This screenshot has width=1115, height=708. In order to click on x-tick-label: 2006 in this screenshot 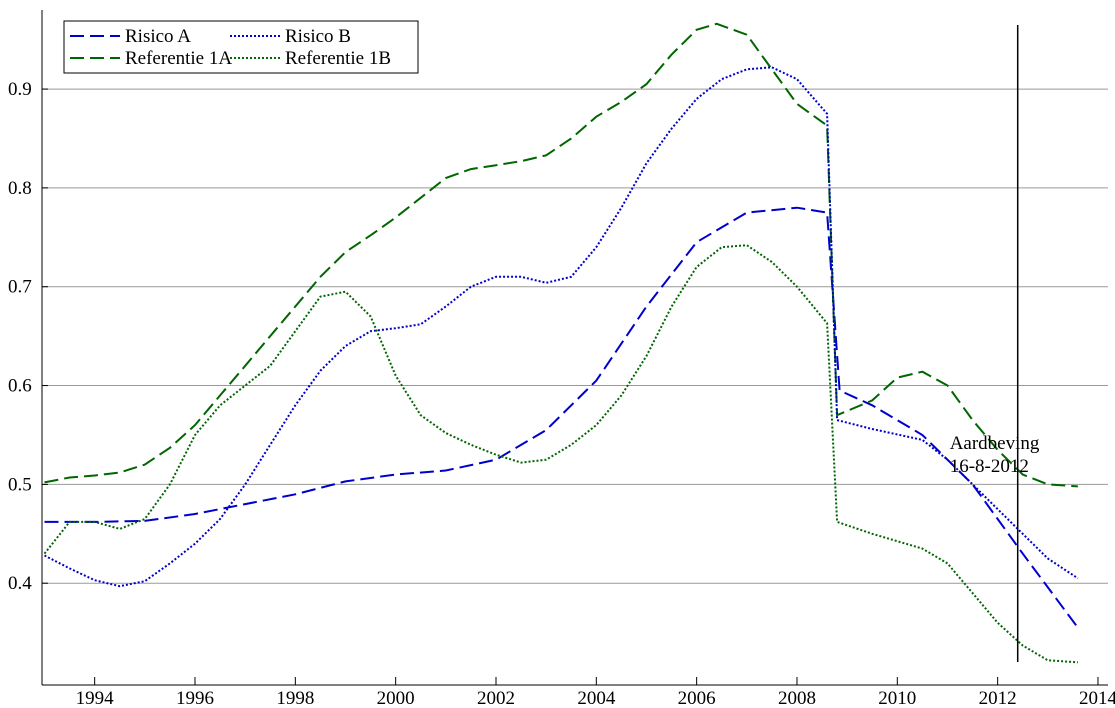, I will do `click(697, 698)`.